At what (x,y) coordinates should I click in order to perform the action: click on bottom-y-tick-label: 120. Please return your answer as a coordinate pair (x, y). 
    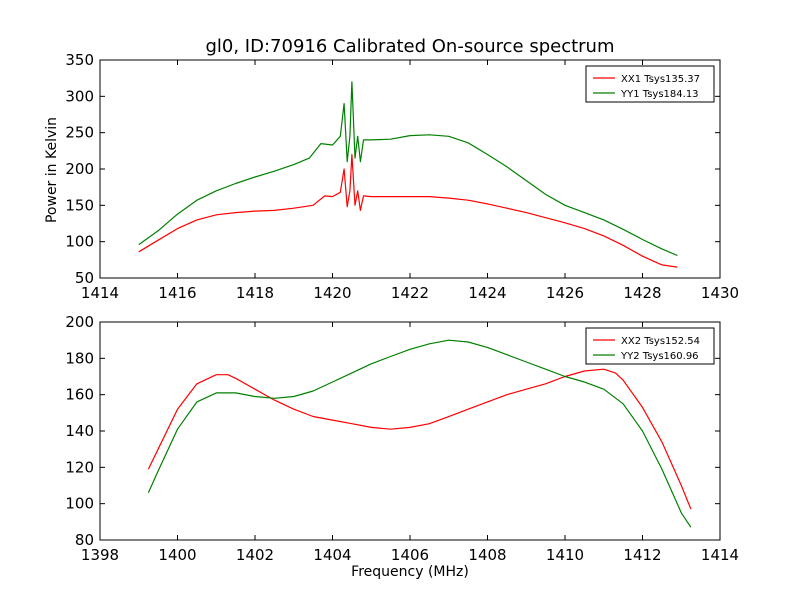
    Looking at the image, I should click on (79, 467).